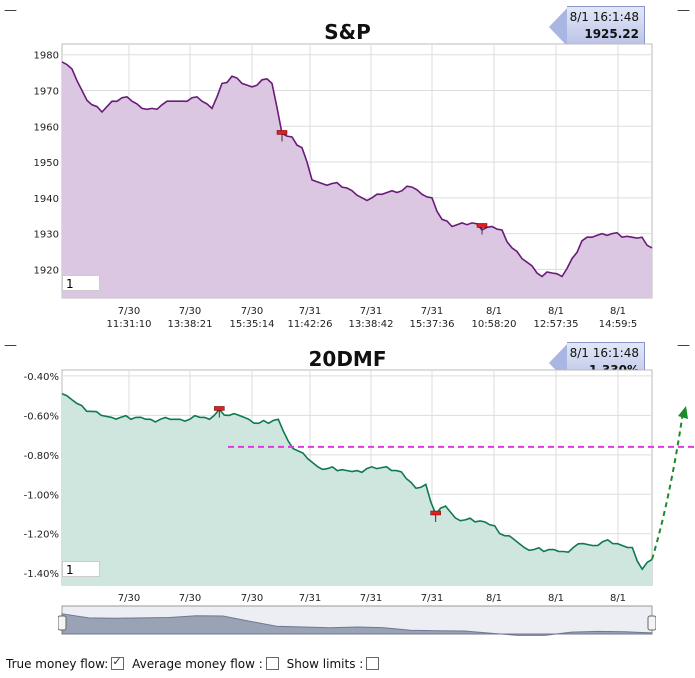  I want to click on x-tick-label: 10:58:20, so click(494, 324).